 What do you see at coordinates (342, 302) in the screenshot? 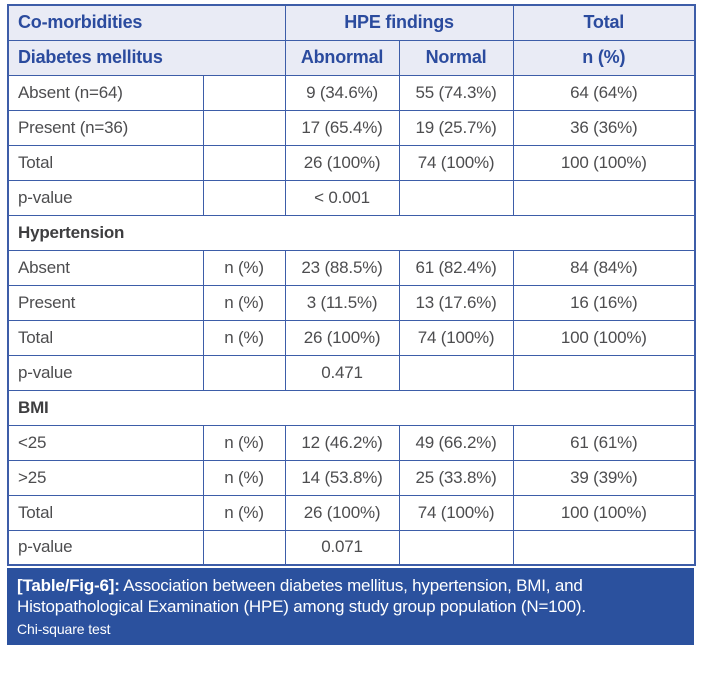
I see `abnormal-cell: 3 (11.5%)` at bounding box center [342, 302].